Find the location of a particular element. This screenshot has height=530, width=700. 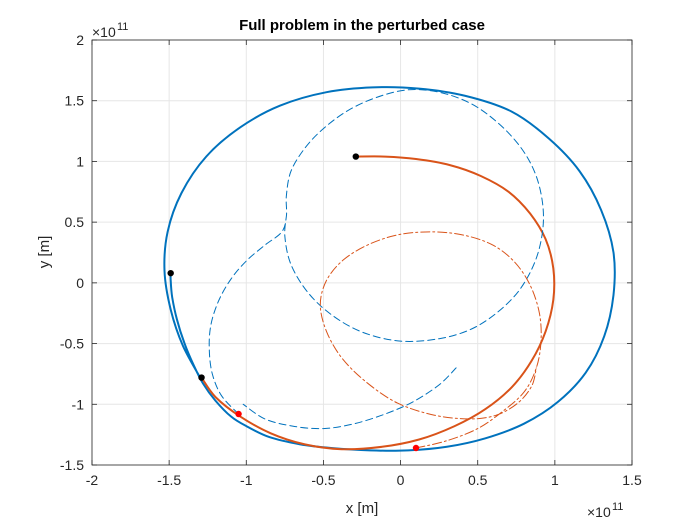

y-tick-label: 1 is located at coordinates (80, 161).